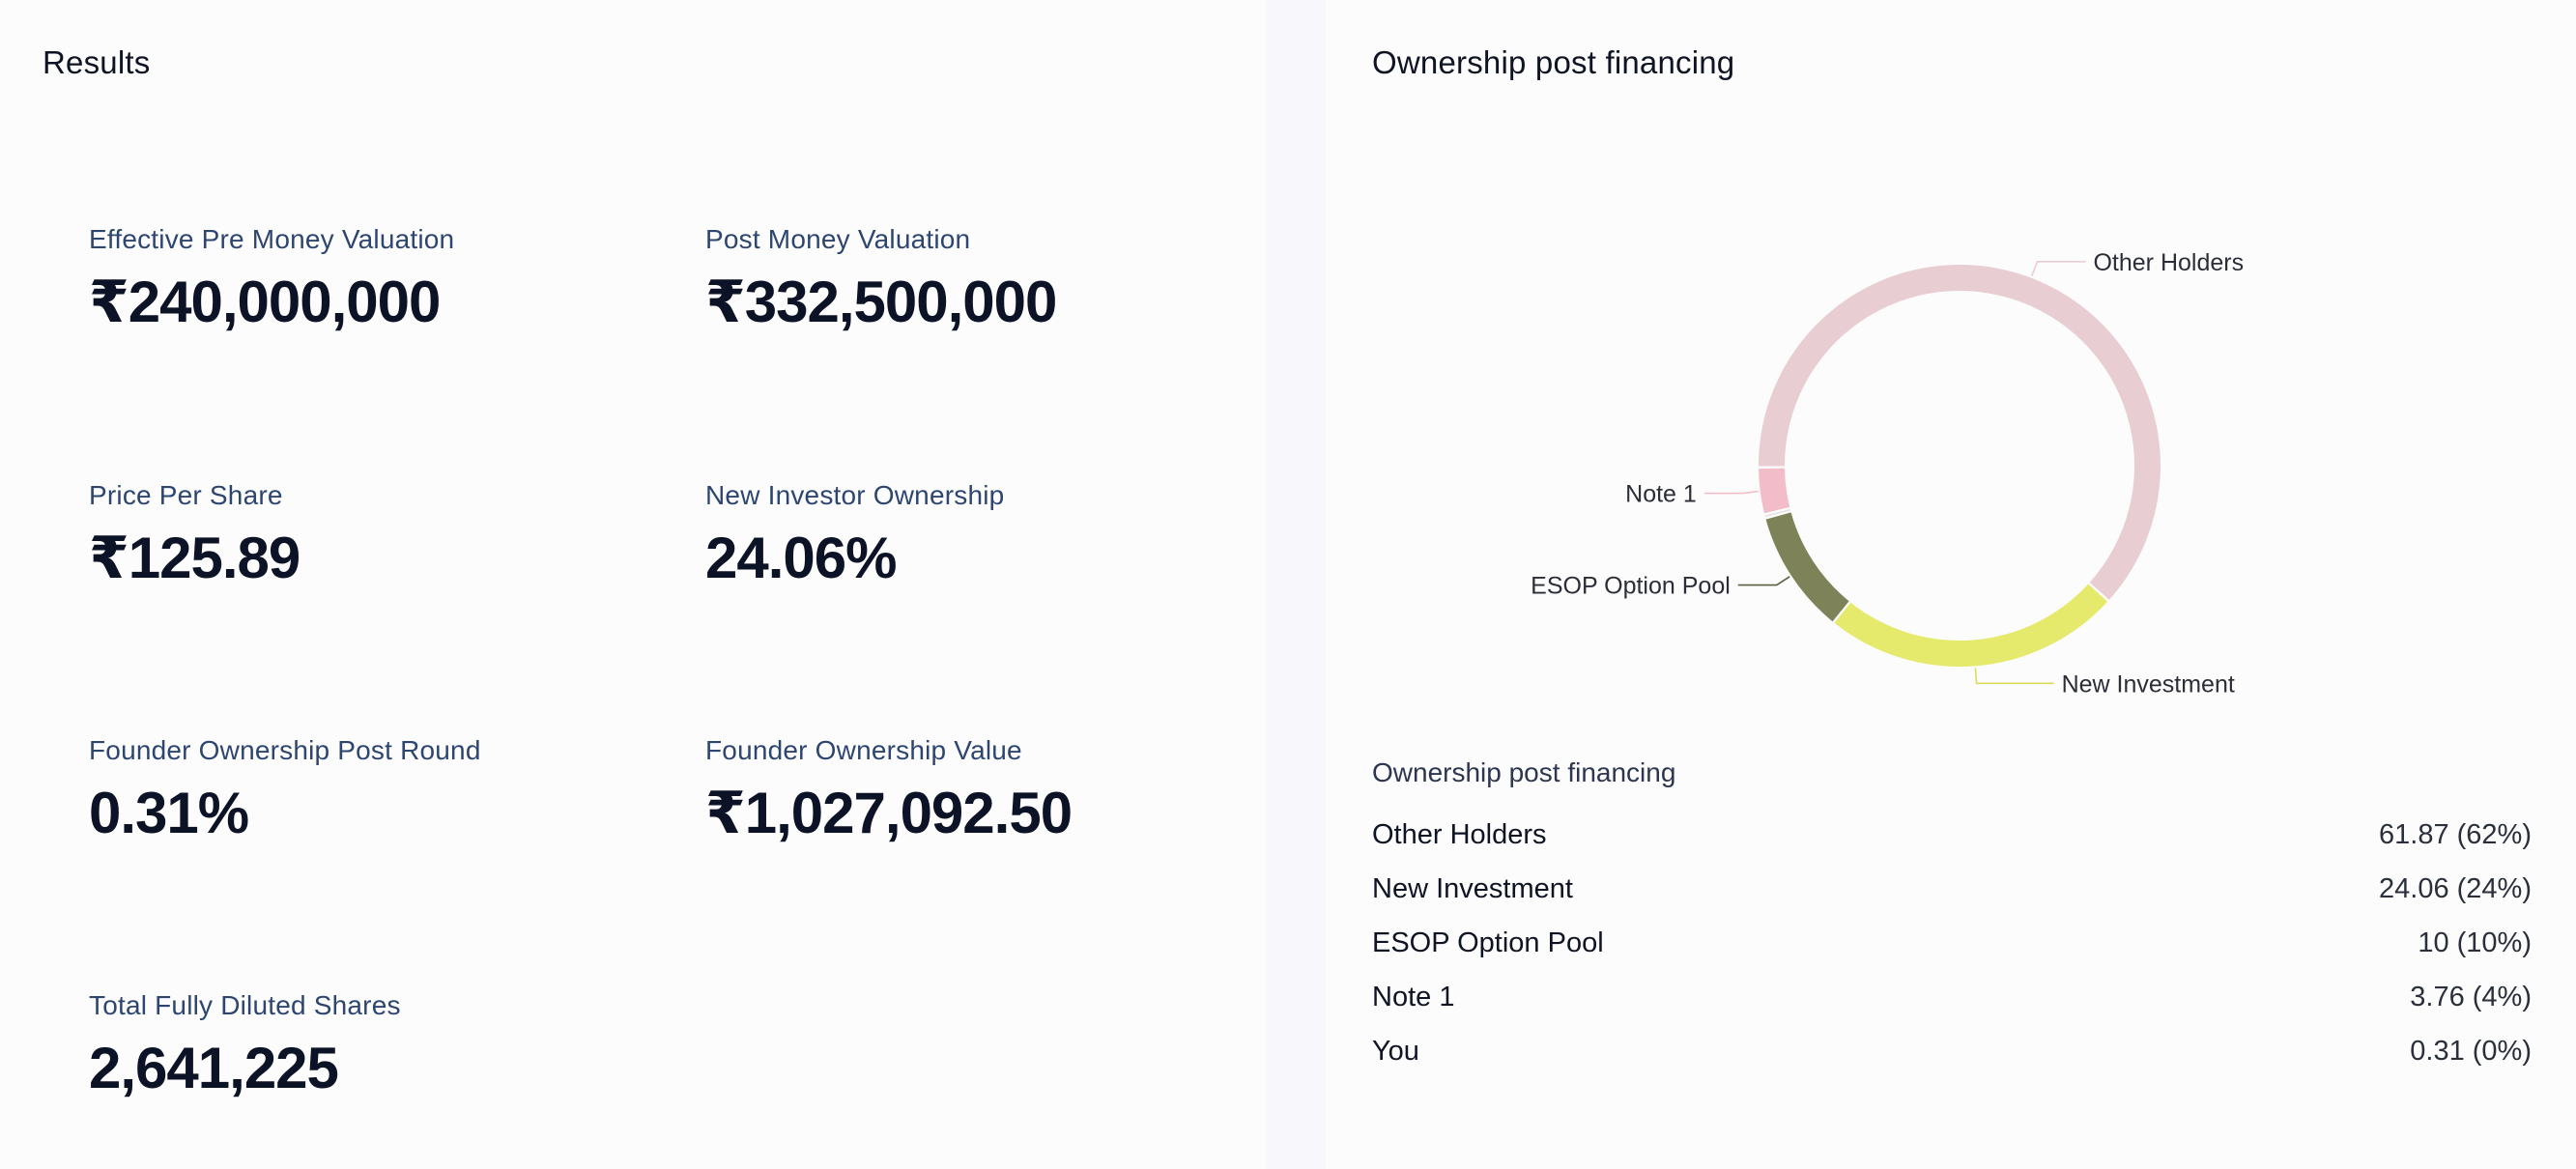 This screenshot has height=1169, width=2576. Describe the element at coordinates (2475, 942) in the screenshot. I see `row-value: 10 (10%)` at that location.